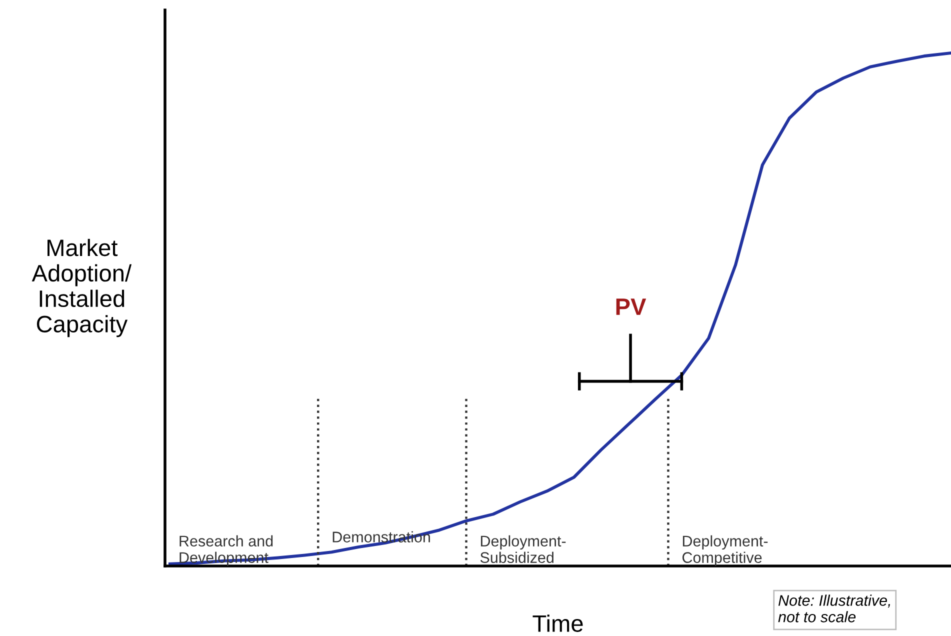 This screenshot has width=951, height=636. I want to click on y-axis-title: Market Adoption/ Installed Capacity, so click(82, 288).